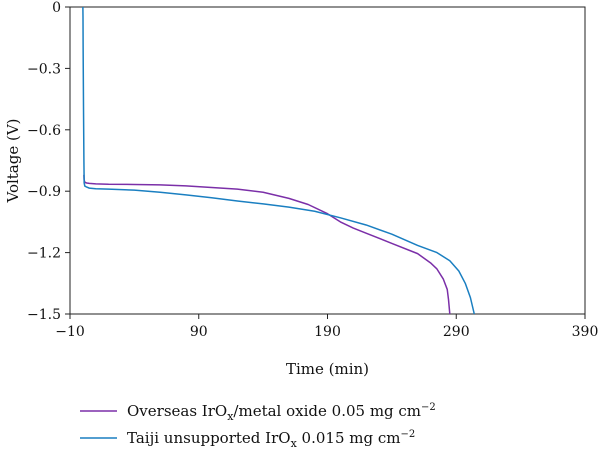 The image size is (600, 453). Describe the element at coordinates (70, 332) in the screenshot. I see `x-tick-label: −10` at that location.